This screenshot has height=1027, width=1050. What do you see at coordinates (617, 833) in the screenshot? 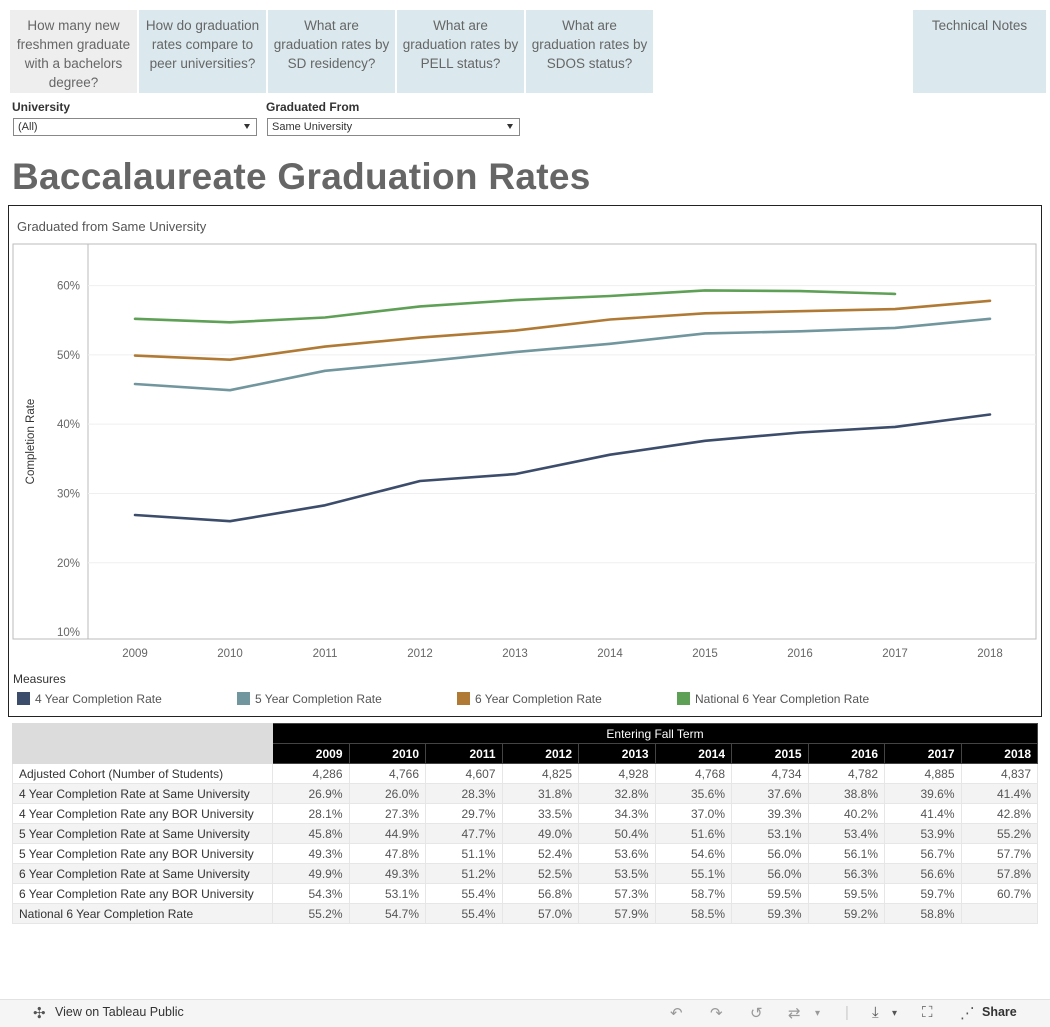
I see `table-cell: 50.4%` at bounding box center [617, 833].